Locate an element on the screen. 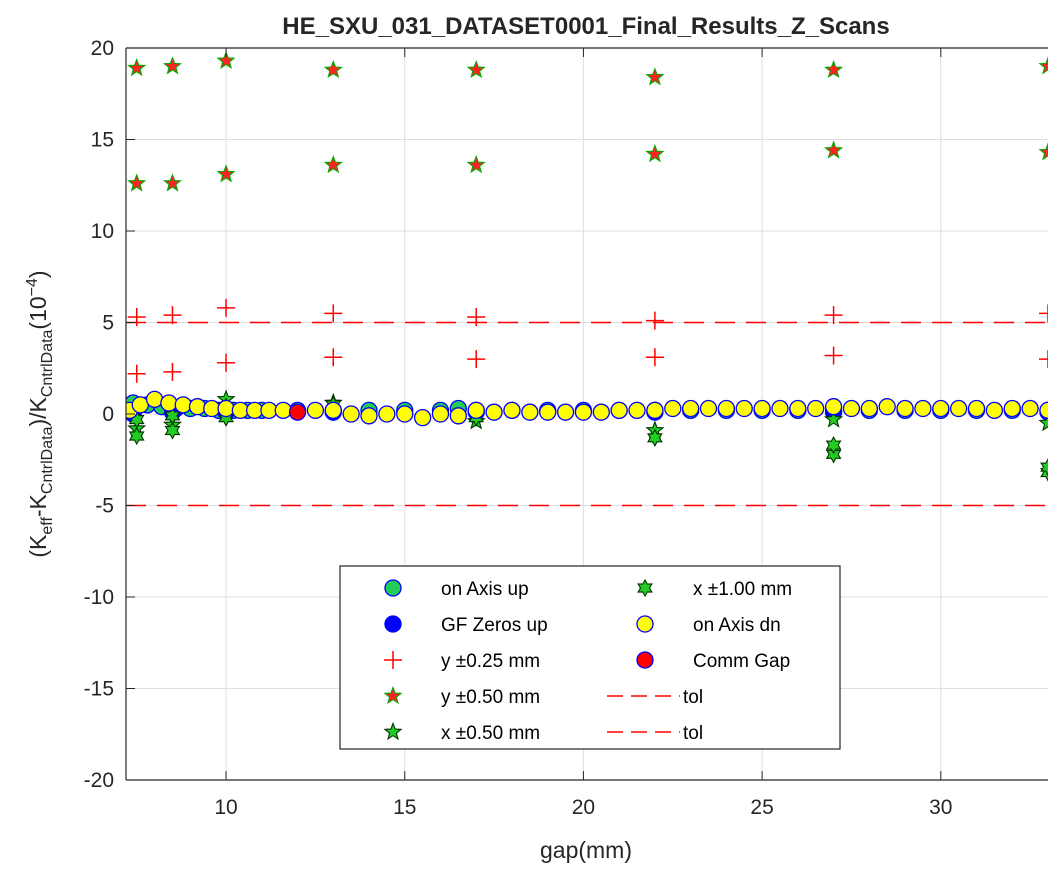 This screenshot has height=871, width=1048. series-y-0-25-mm is located at coordinates (587, 340).